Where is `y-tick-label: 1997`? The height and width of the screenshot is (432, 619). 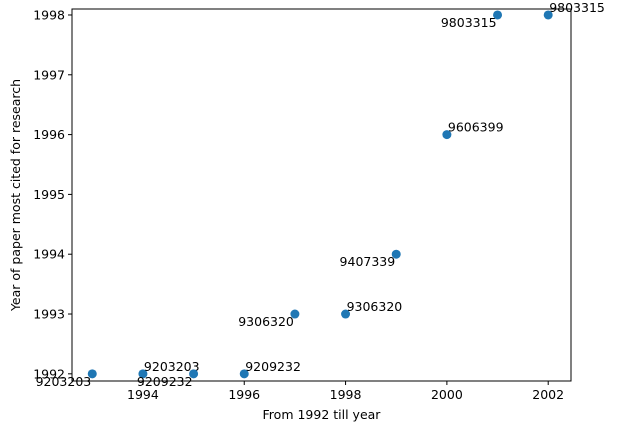 y-tick-label: 1997 is located at coordinates (49, 74).